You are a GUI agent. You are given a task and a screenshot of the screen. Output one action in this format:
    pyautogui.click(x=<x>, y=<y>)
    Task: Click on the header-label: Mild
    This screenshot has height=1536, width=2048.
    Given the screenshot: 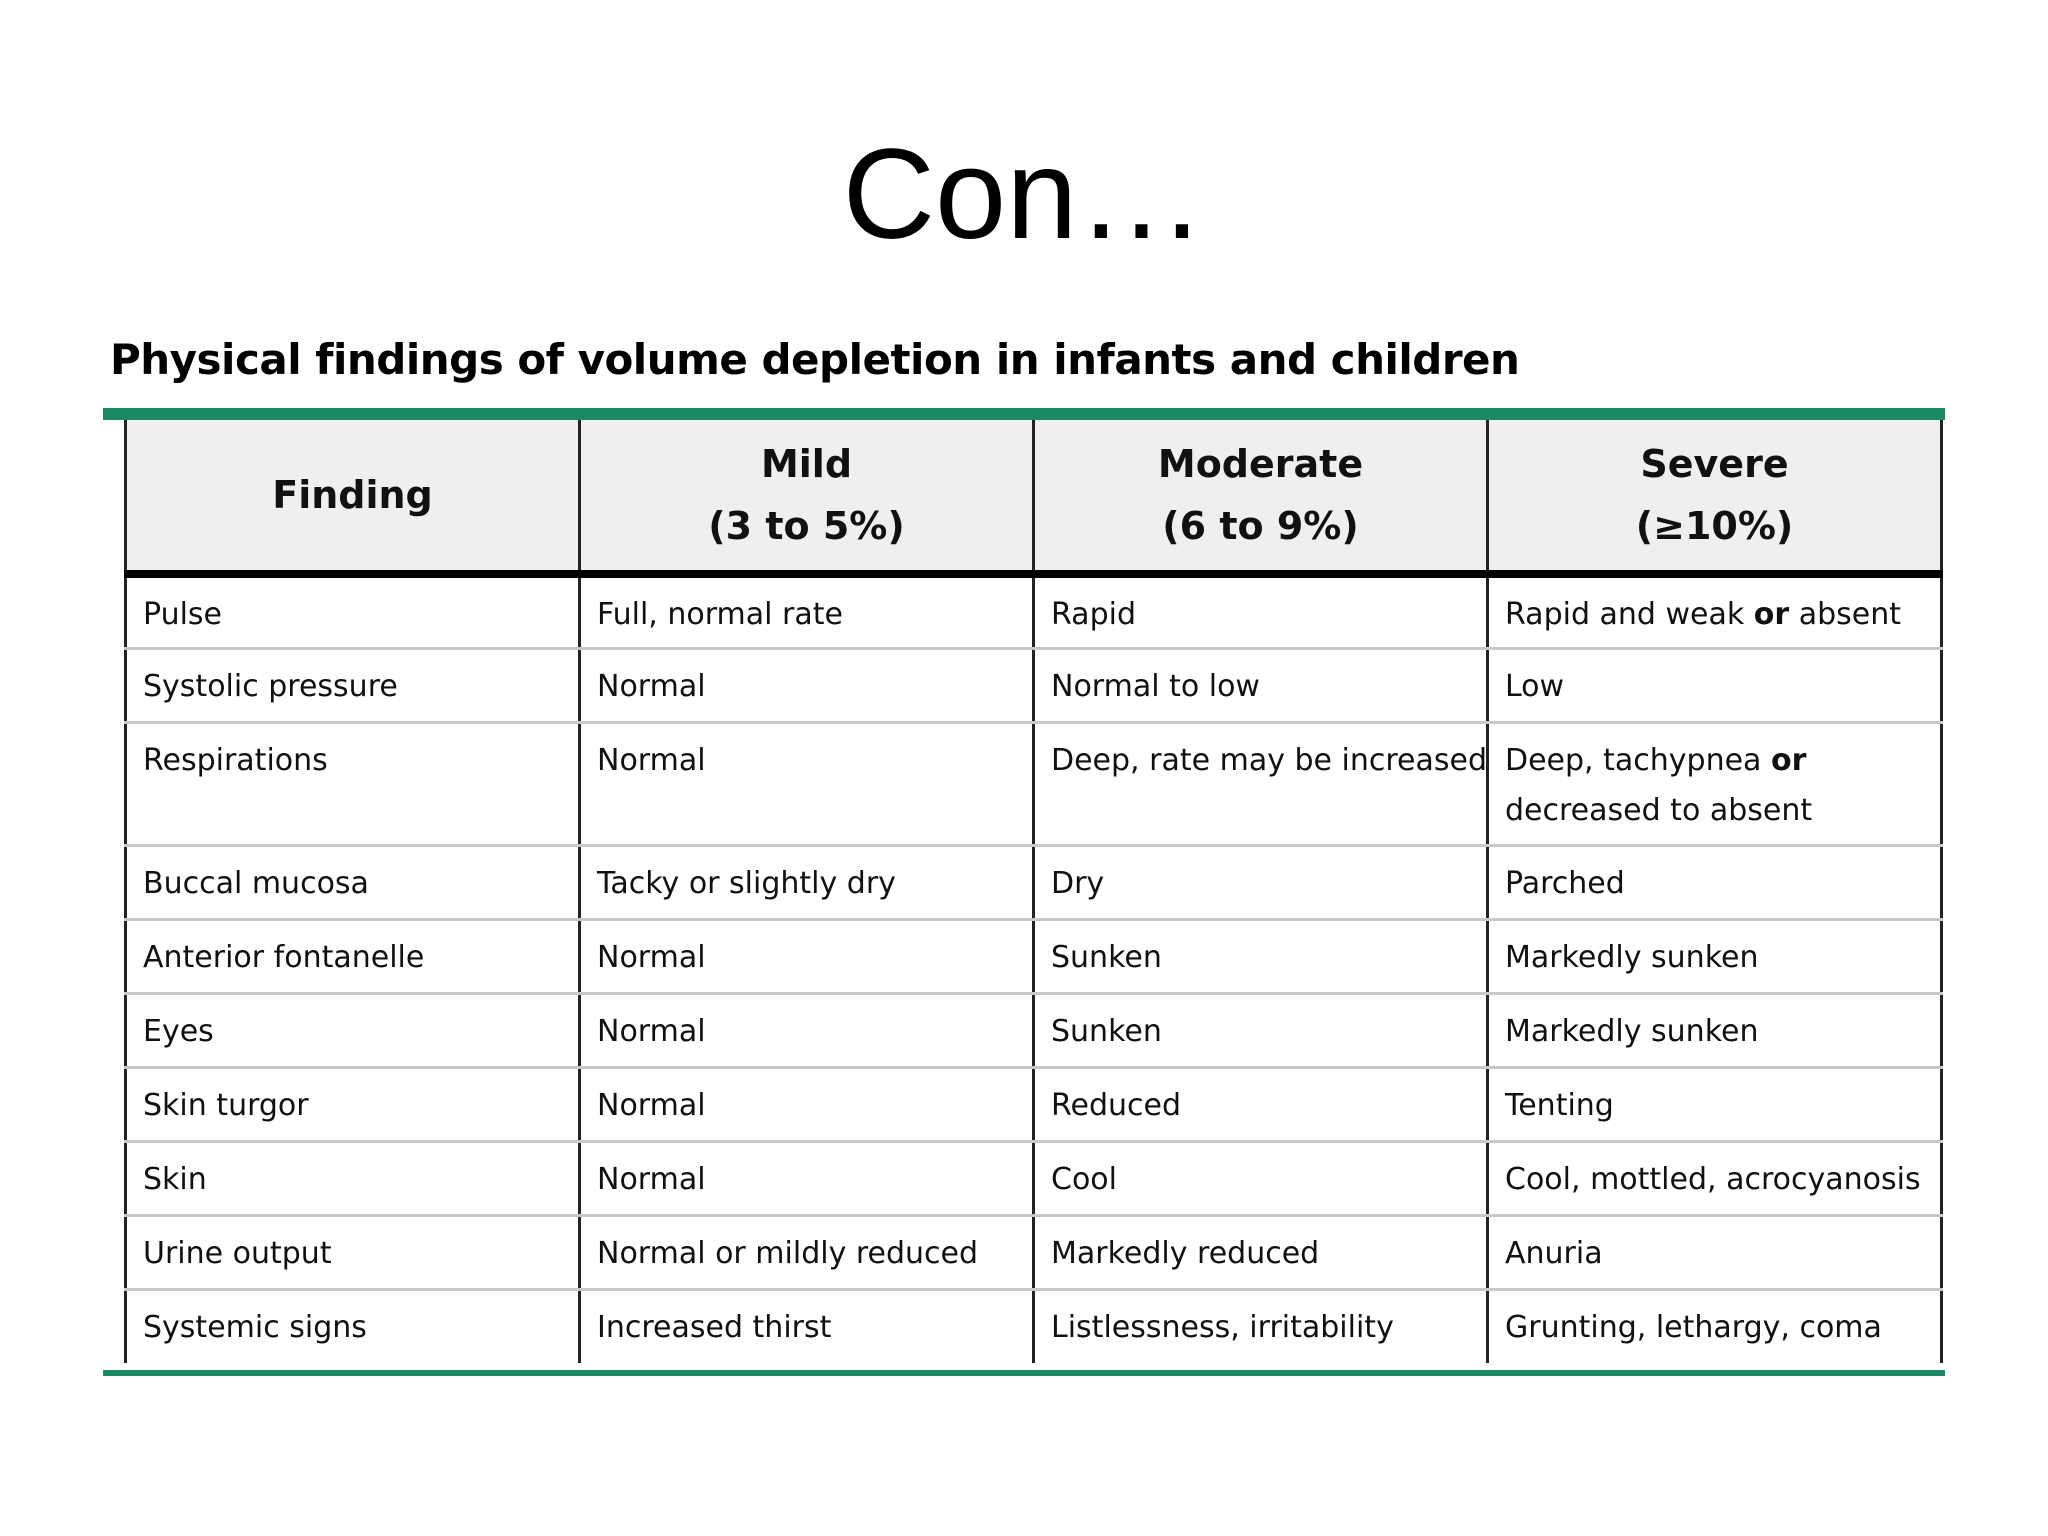 What is the action you would take?
    pyautogui.click(x=806, y=464)
    